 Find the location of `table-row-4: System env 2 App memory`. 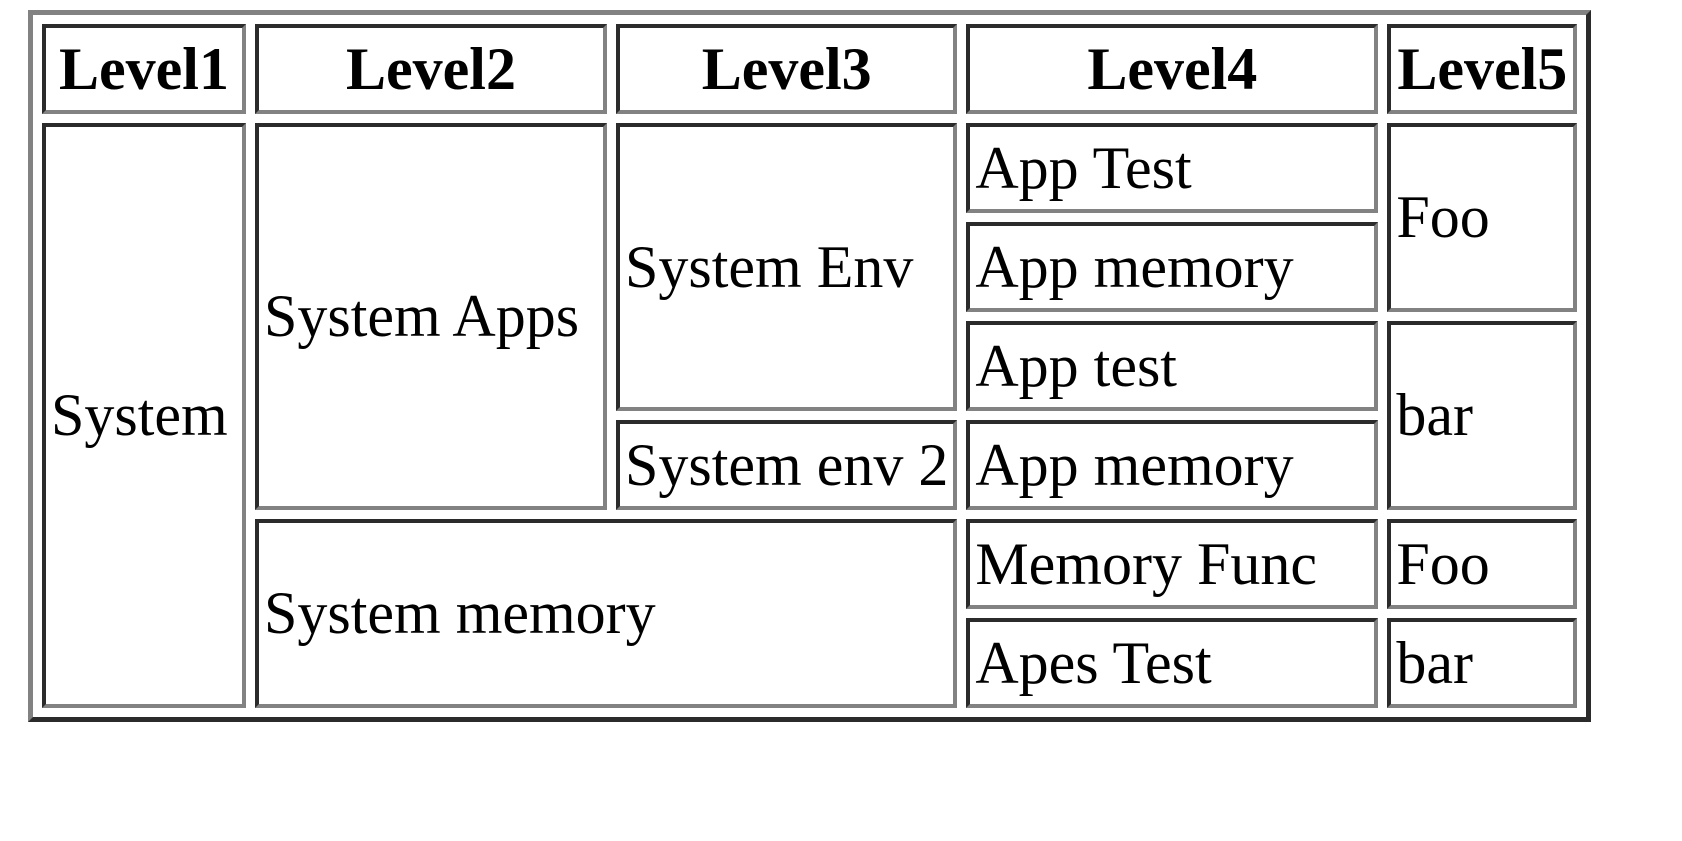

table-row-4: System env 2 App memory is located at coordinates (809, 465).